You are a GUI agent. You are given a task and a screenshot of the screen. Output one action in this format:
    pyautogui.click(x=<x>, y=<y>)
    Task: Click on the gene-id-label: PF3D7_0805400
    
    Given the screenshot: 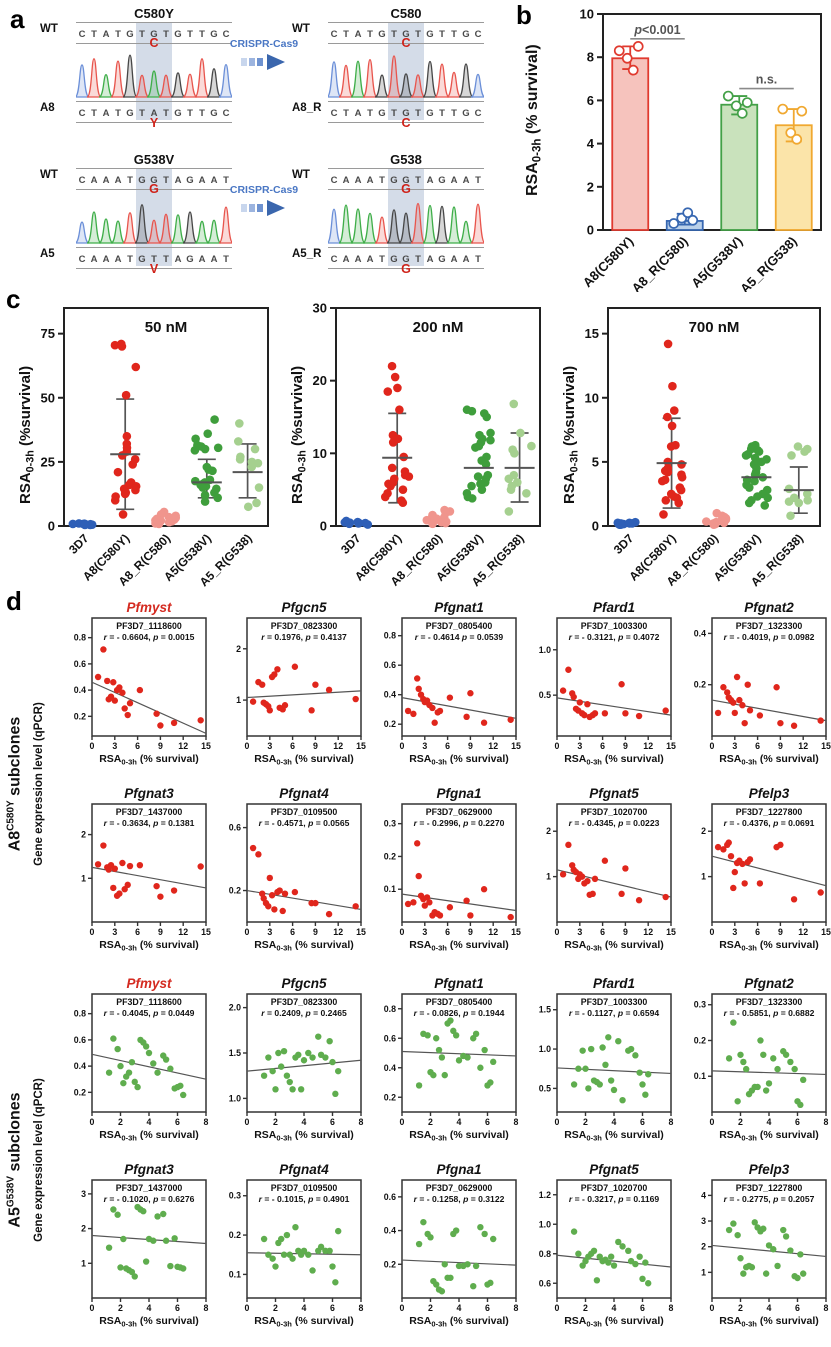 What is the action you would take?
    pyautogui.click(x=459, y=1002)
    